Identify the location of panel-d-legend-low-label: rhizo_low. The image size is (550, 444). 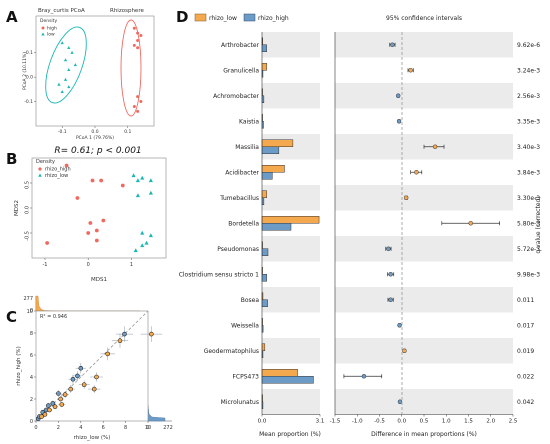
(223, 18).